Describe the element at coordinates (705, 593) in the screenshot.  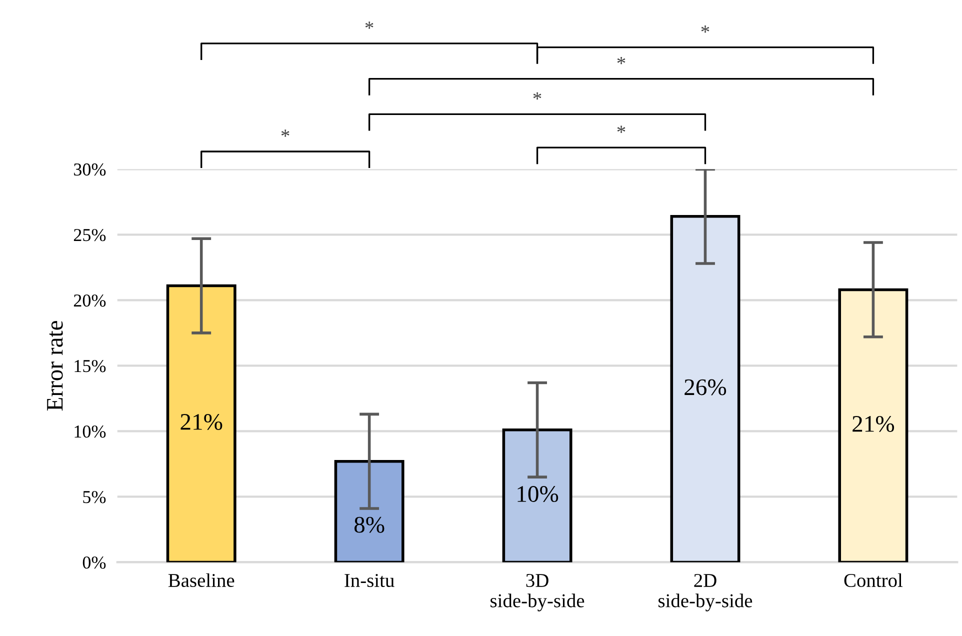
I see `x-tick-label: 2D side-by-side` at that location.